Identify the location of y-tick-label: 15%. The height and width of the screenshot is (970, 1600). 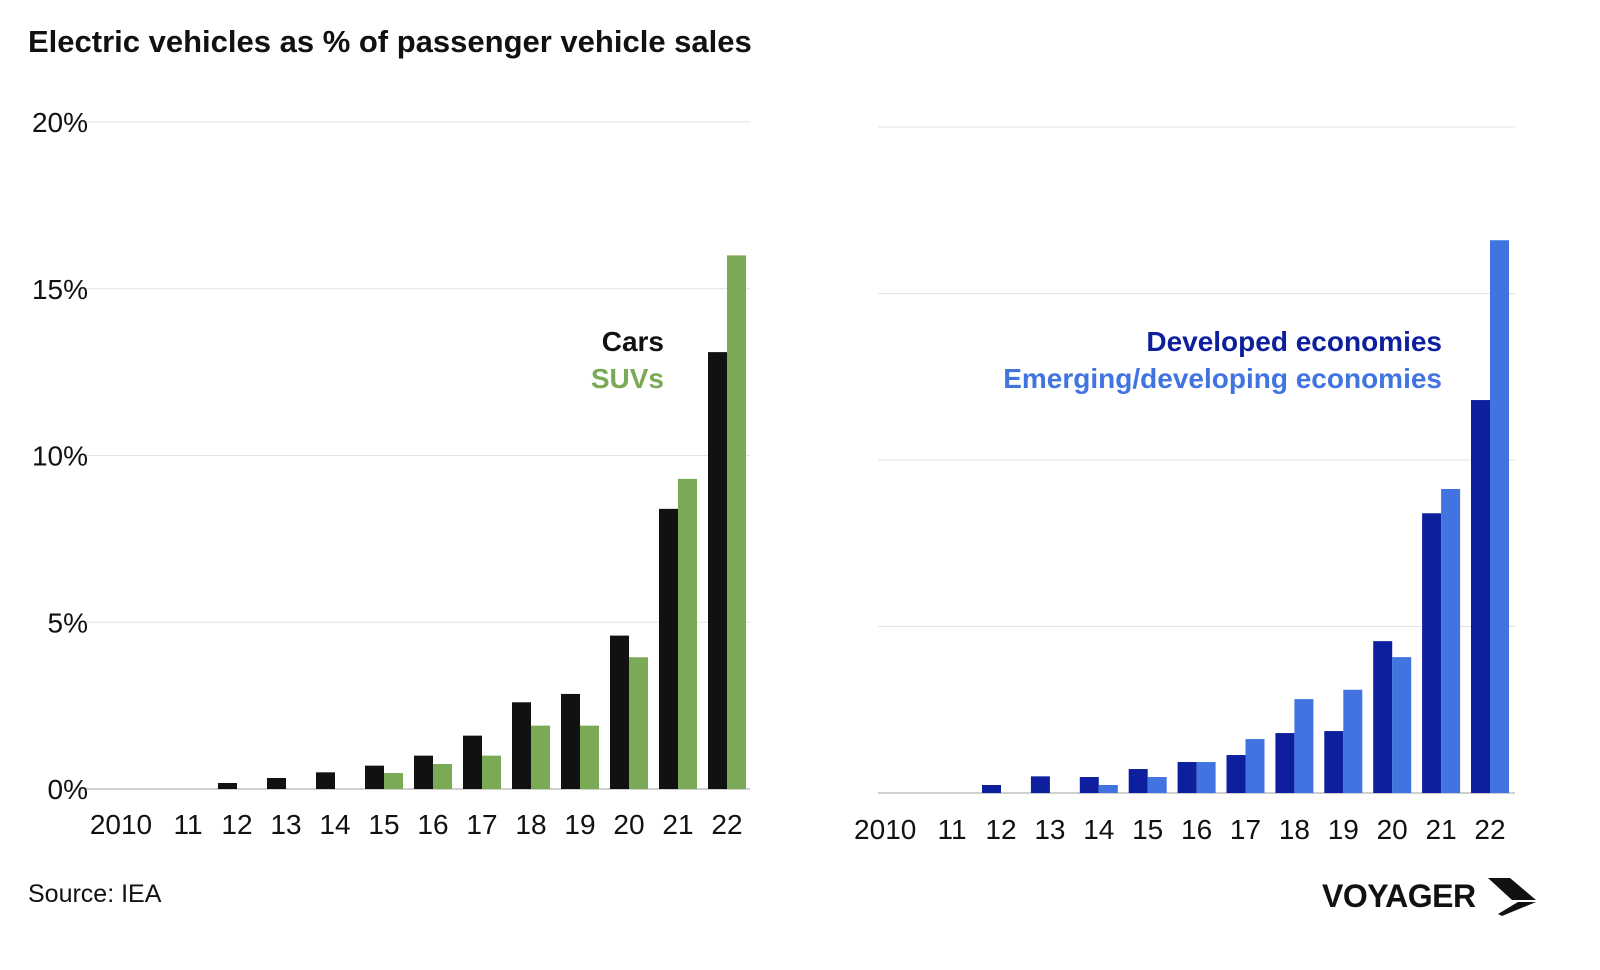
(60, 289).